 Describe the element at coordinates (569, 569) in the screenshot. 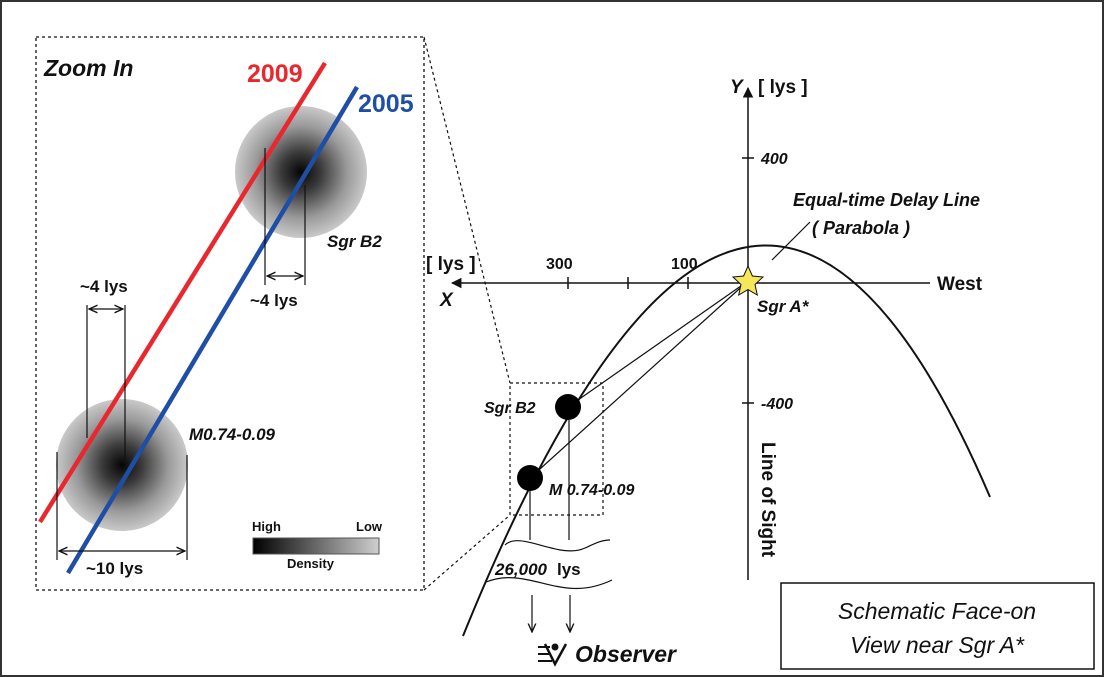

I see `distance-unit: lys` at that location.